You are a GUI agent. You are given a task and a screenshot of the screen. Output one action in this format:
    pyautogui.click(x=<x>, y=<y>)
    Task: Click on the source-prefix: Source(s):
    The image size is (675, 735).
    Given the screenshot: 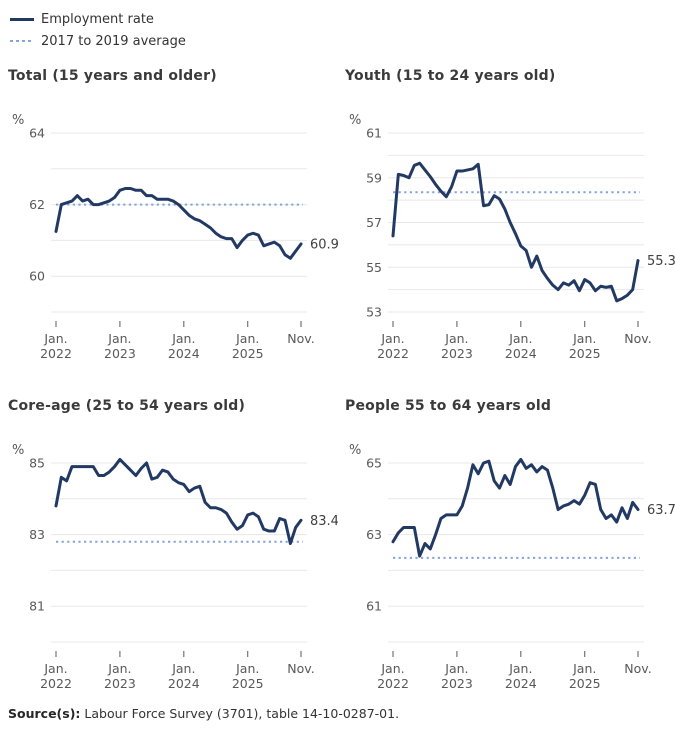 What is the action you would take?
    pyautogui.click(x=44, y=713)
    